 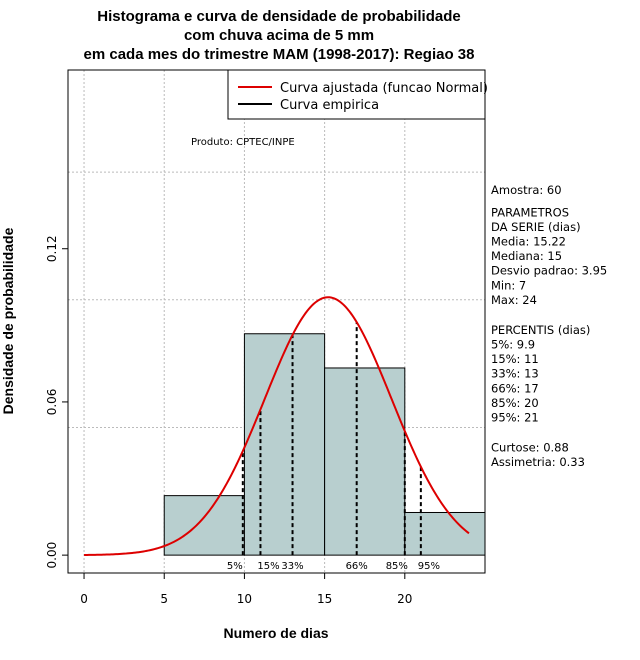 What do you see at coordinates (397, 566) in the screenshot?
I see `percentile-label-85%: 85%` at bounding box center [397, 566].